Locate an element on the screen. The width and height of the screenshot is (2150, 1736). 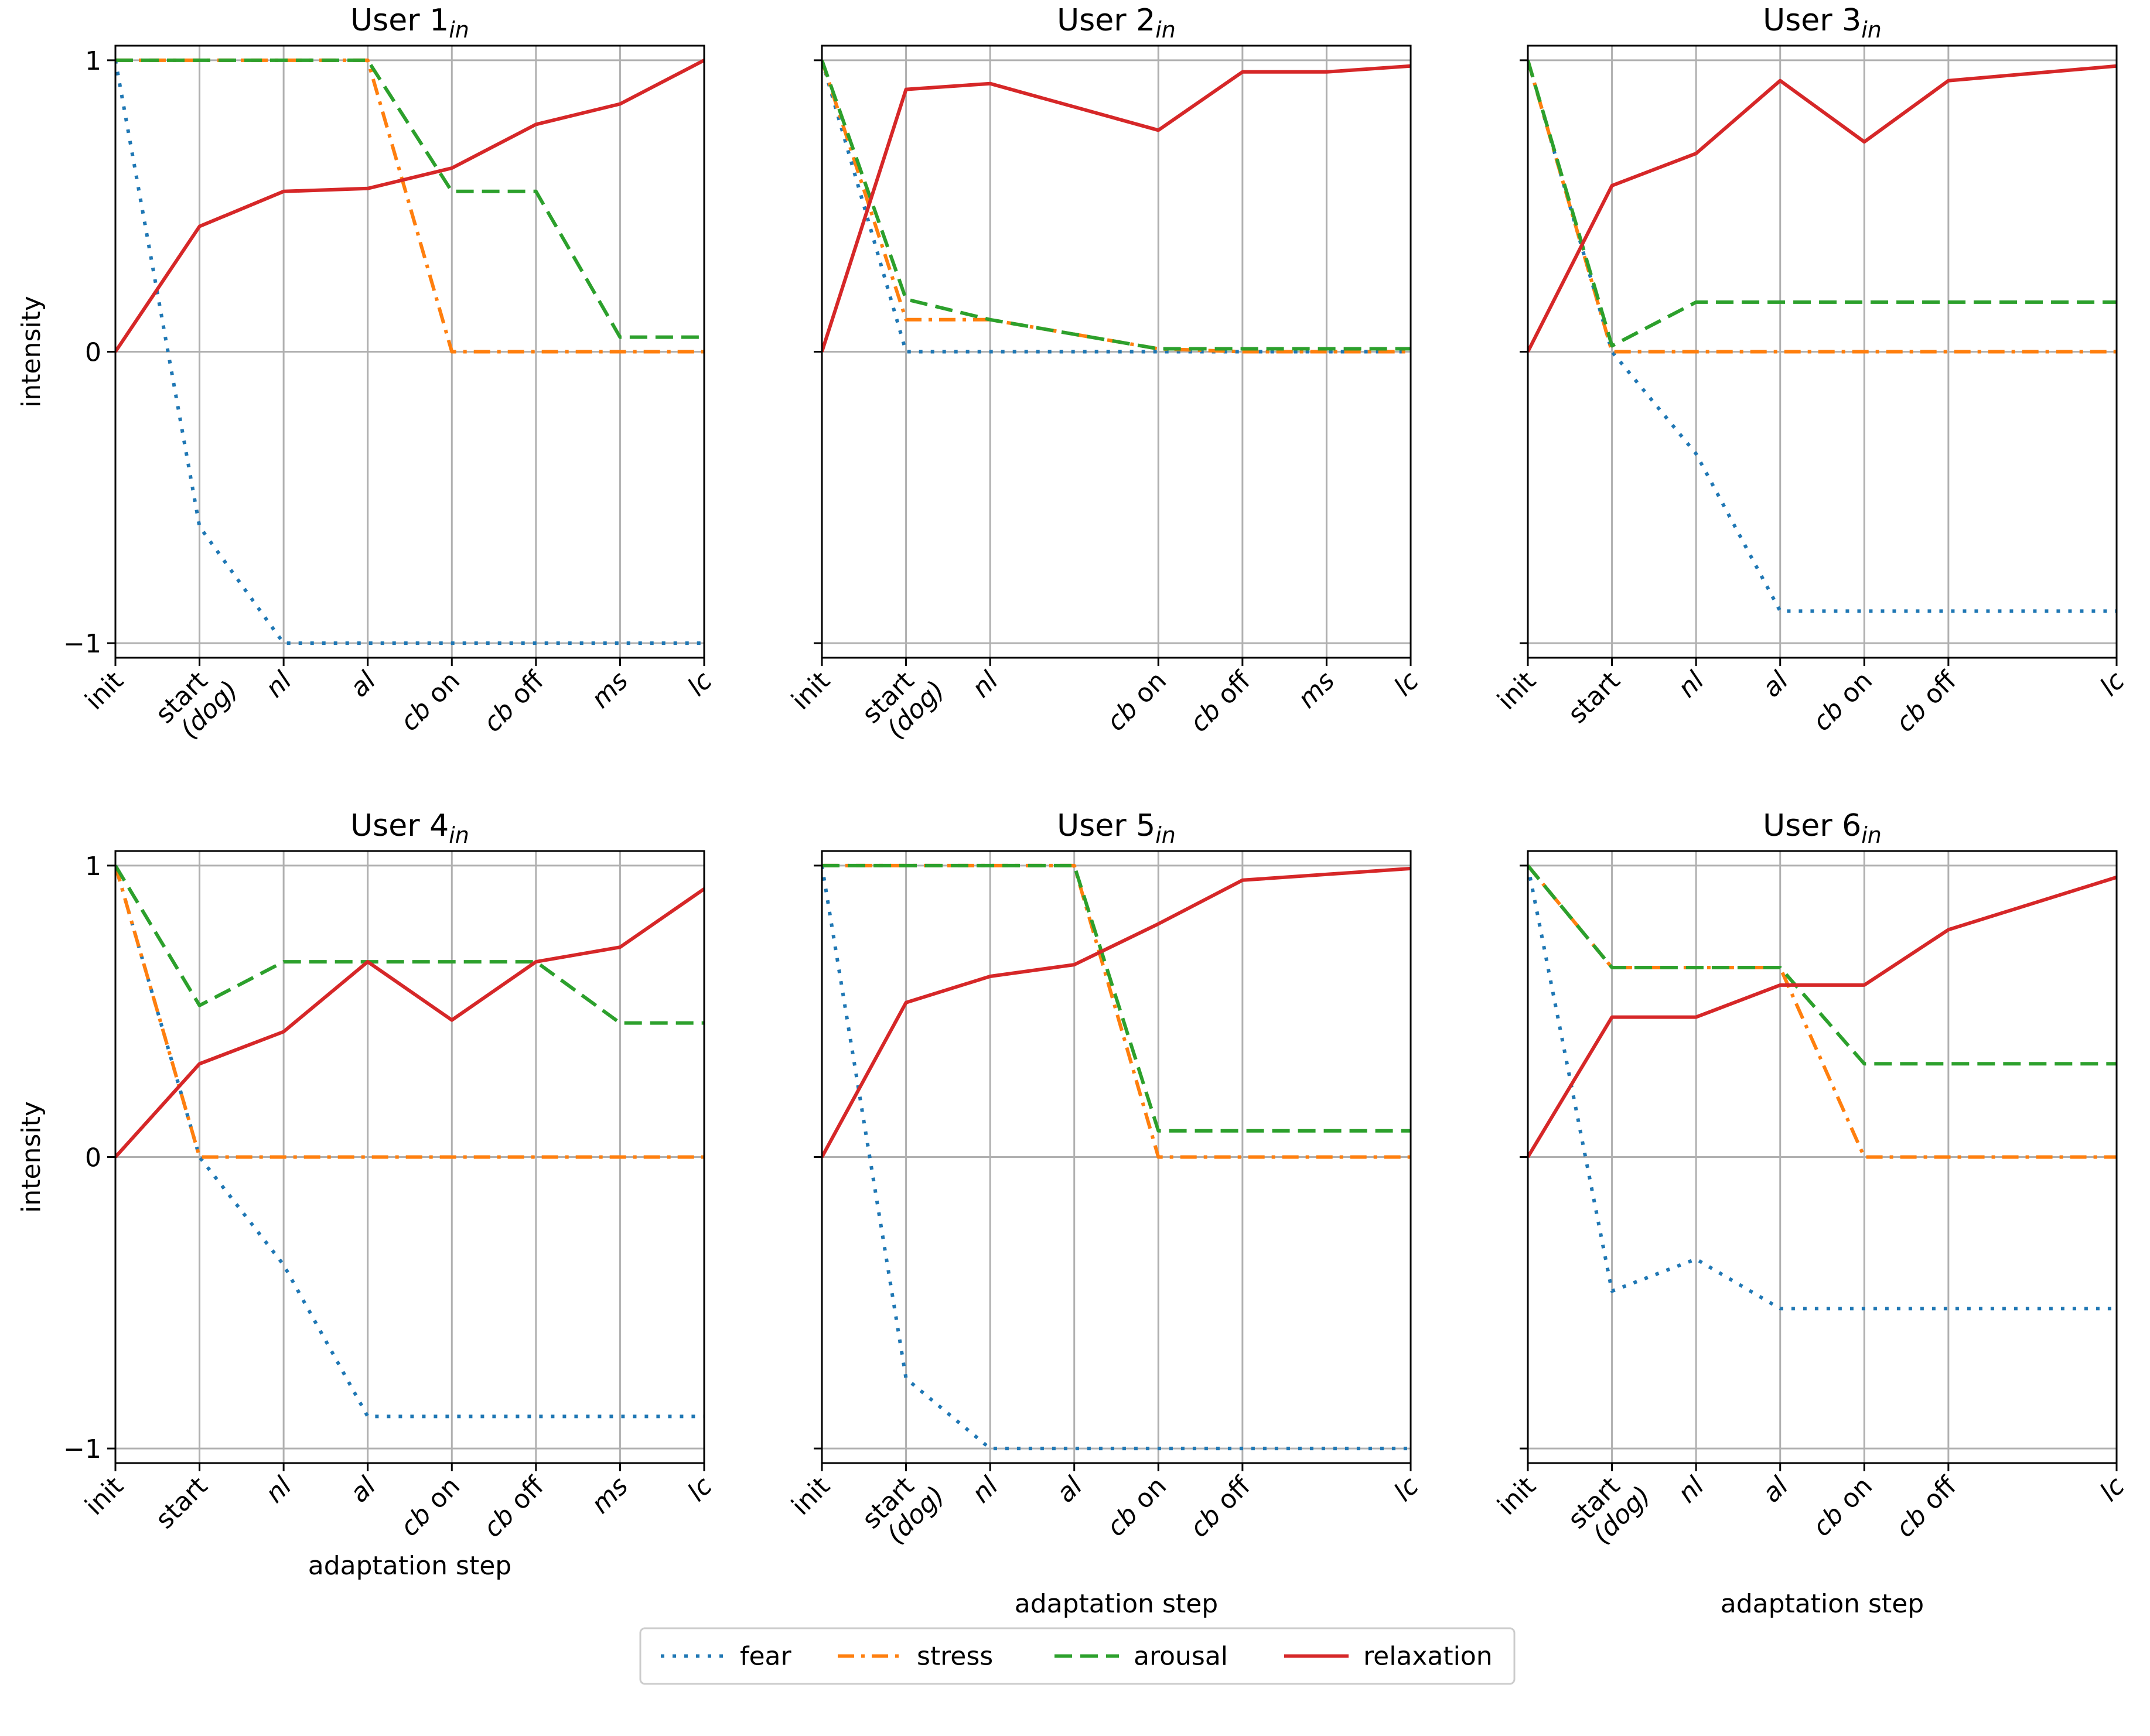
legend-label-fear: fear is located at coordinates (766, 1657).